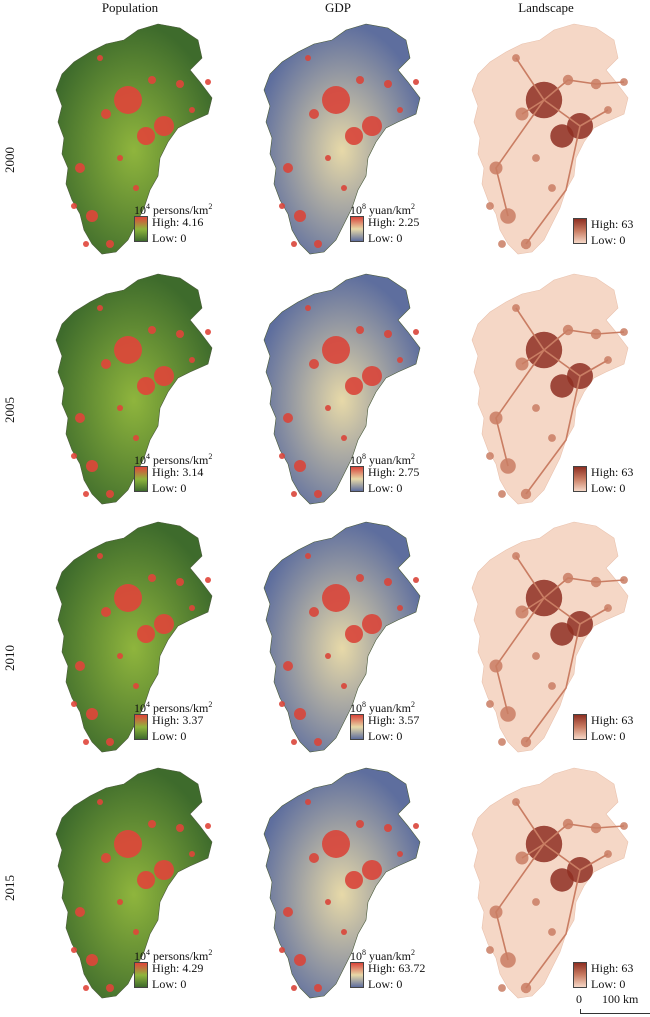  What do you see at coordinates (134, 139) in the screenshot?
I see `region-outline-population-2000` at bounding box center [134, 139].